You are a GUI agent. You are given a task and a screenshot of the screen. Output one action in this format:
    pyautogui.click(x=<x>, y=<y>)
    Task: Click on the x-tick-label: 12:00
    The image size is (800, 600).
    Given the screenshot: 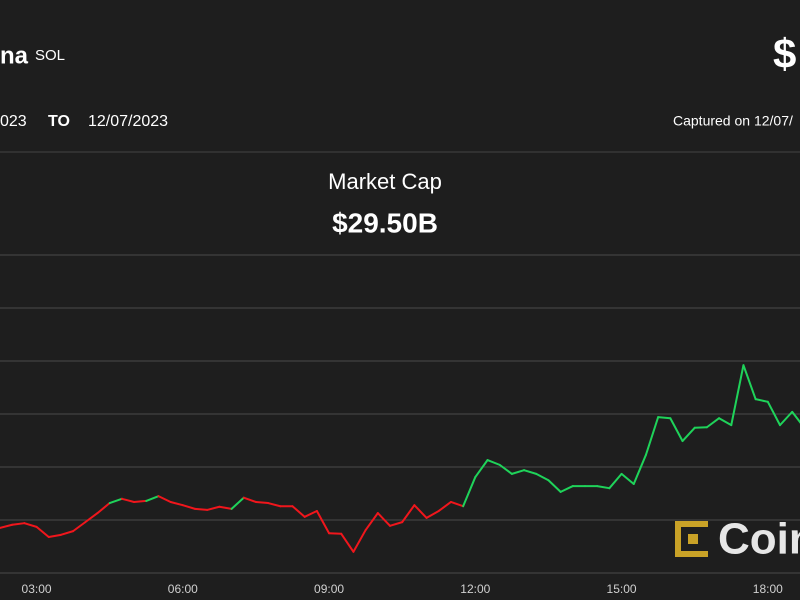 What is the action you would take?
    pyautogui.click(x=475, y=589)
    